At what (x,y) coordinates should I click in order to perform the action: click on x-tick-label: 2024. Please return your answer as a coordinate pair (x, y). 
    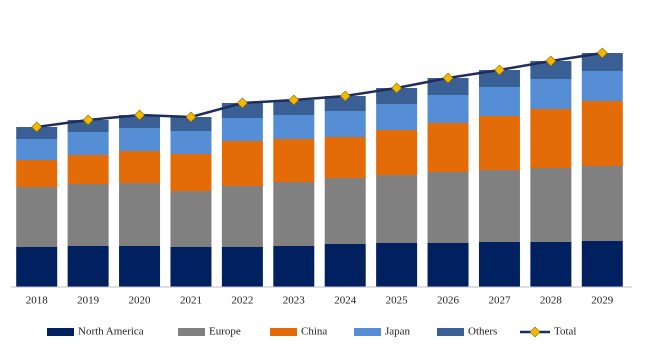
    Looking at the image, I should click on (345, 301).